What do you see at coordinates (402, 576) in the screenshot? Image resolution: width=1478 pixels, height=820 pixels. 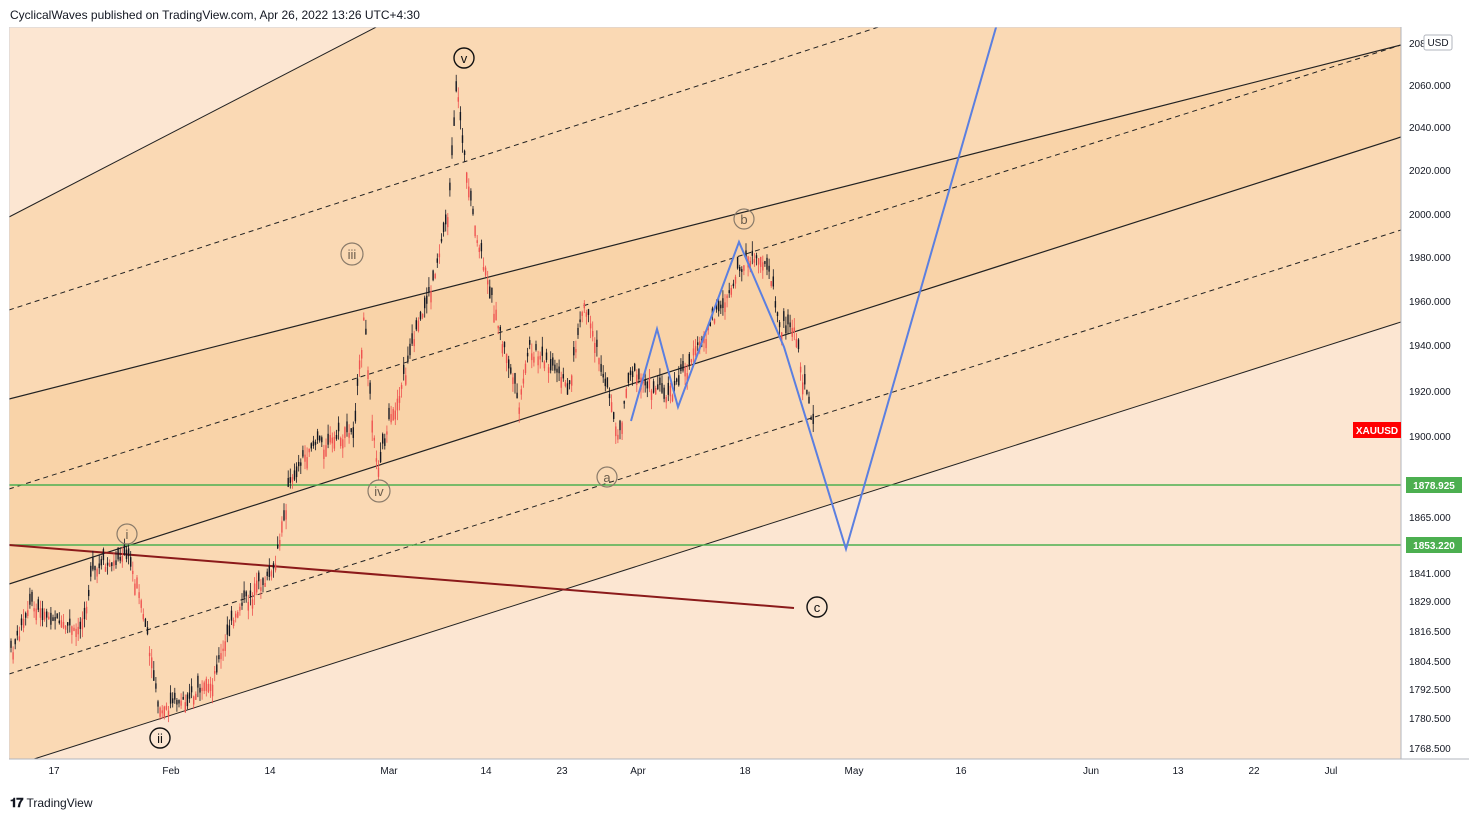 I see `trend-line` at bounding box center [402, 576].